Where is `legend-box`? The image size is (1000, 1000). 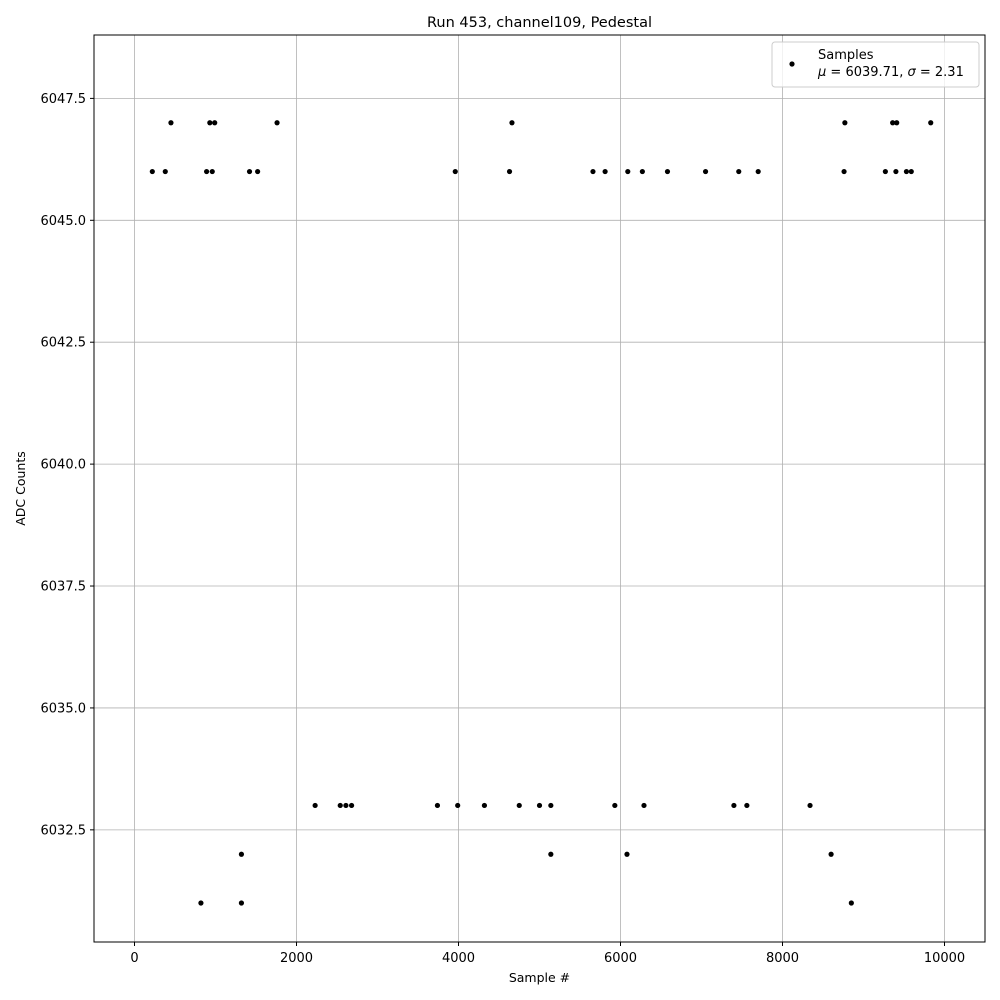 legend-box is located at coordinates (875, 64).